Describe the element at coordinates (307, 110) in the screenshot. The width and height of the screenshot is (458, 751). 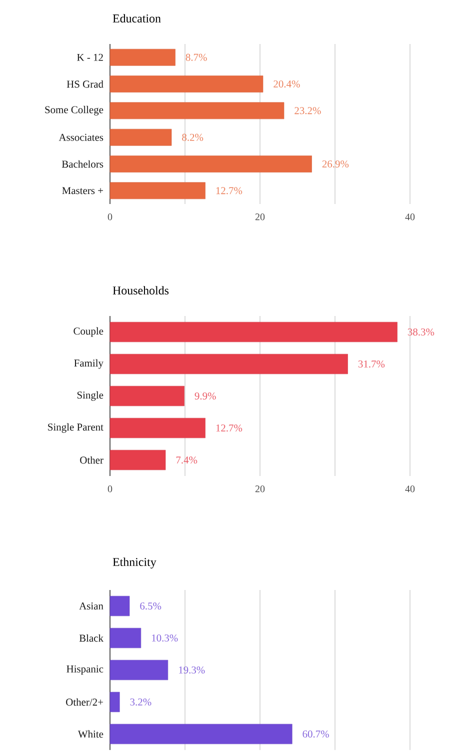
I see `data-label: 23.2%` at that location.